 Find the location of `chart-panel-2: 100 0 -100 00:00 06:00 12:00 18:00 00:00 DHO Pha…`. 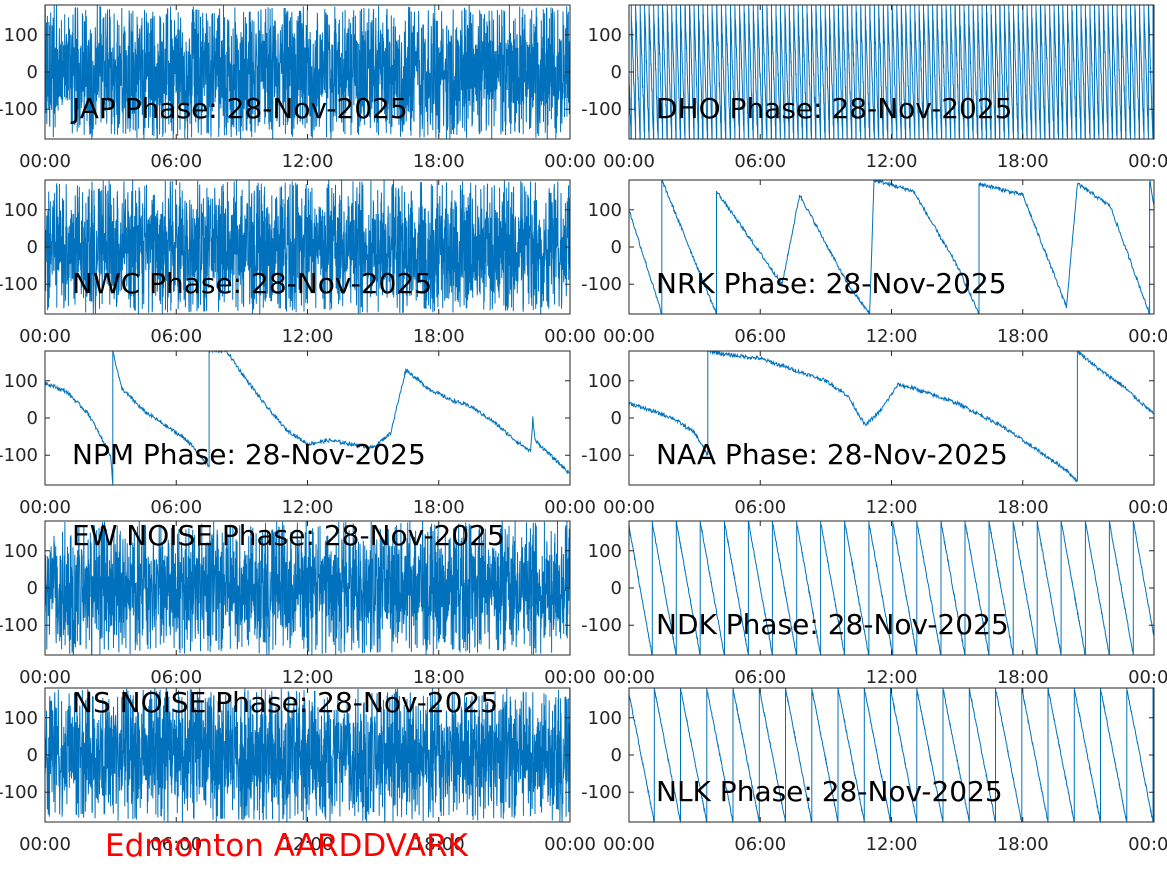

chart-panel-2: 100 0 -100 00:00 06:00 12:00 18:00 00:00 DHO Pha… is located at coordinates (874, 88).